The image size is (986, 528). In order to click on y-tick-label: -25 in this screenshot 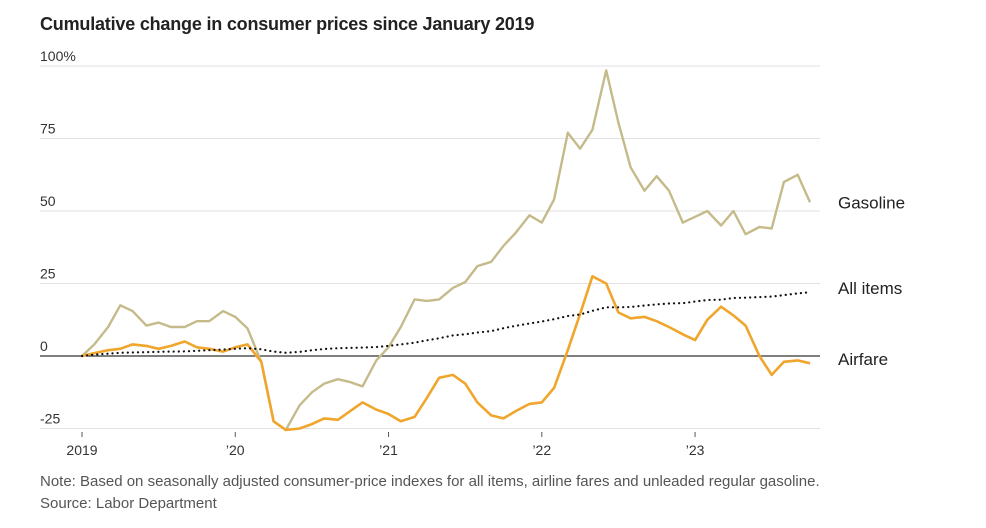, I will do `click(50, 419)`.